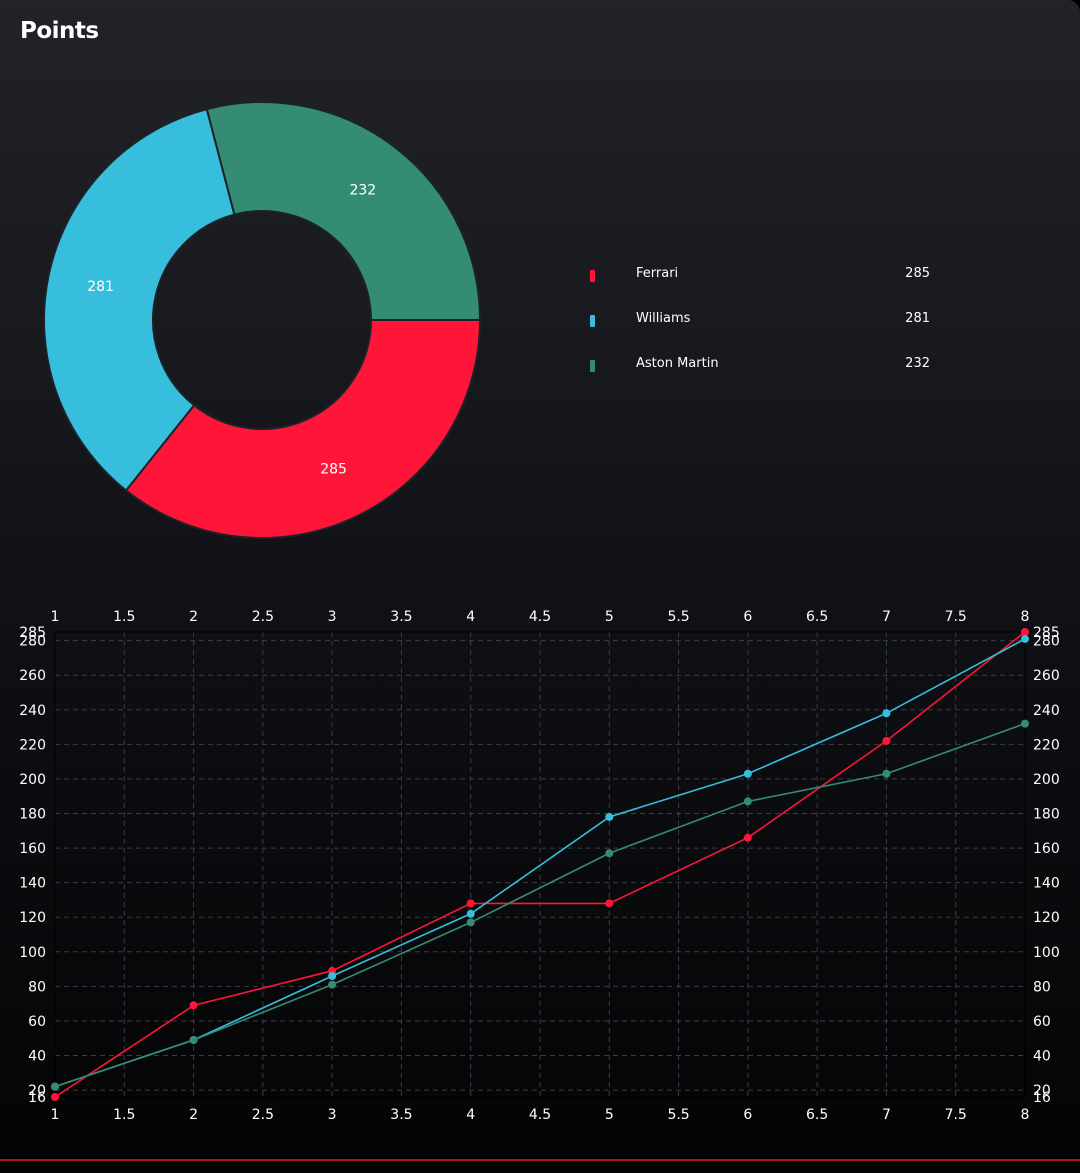 The height and width of the screenshot is (1173, 1080). Describe the element at coordinates (362, 190) in the screenshot. I see `donut-slice-label: 232` at that location.